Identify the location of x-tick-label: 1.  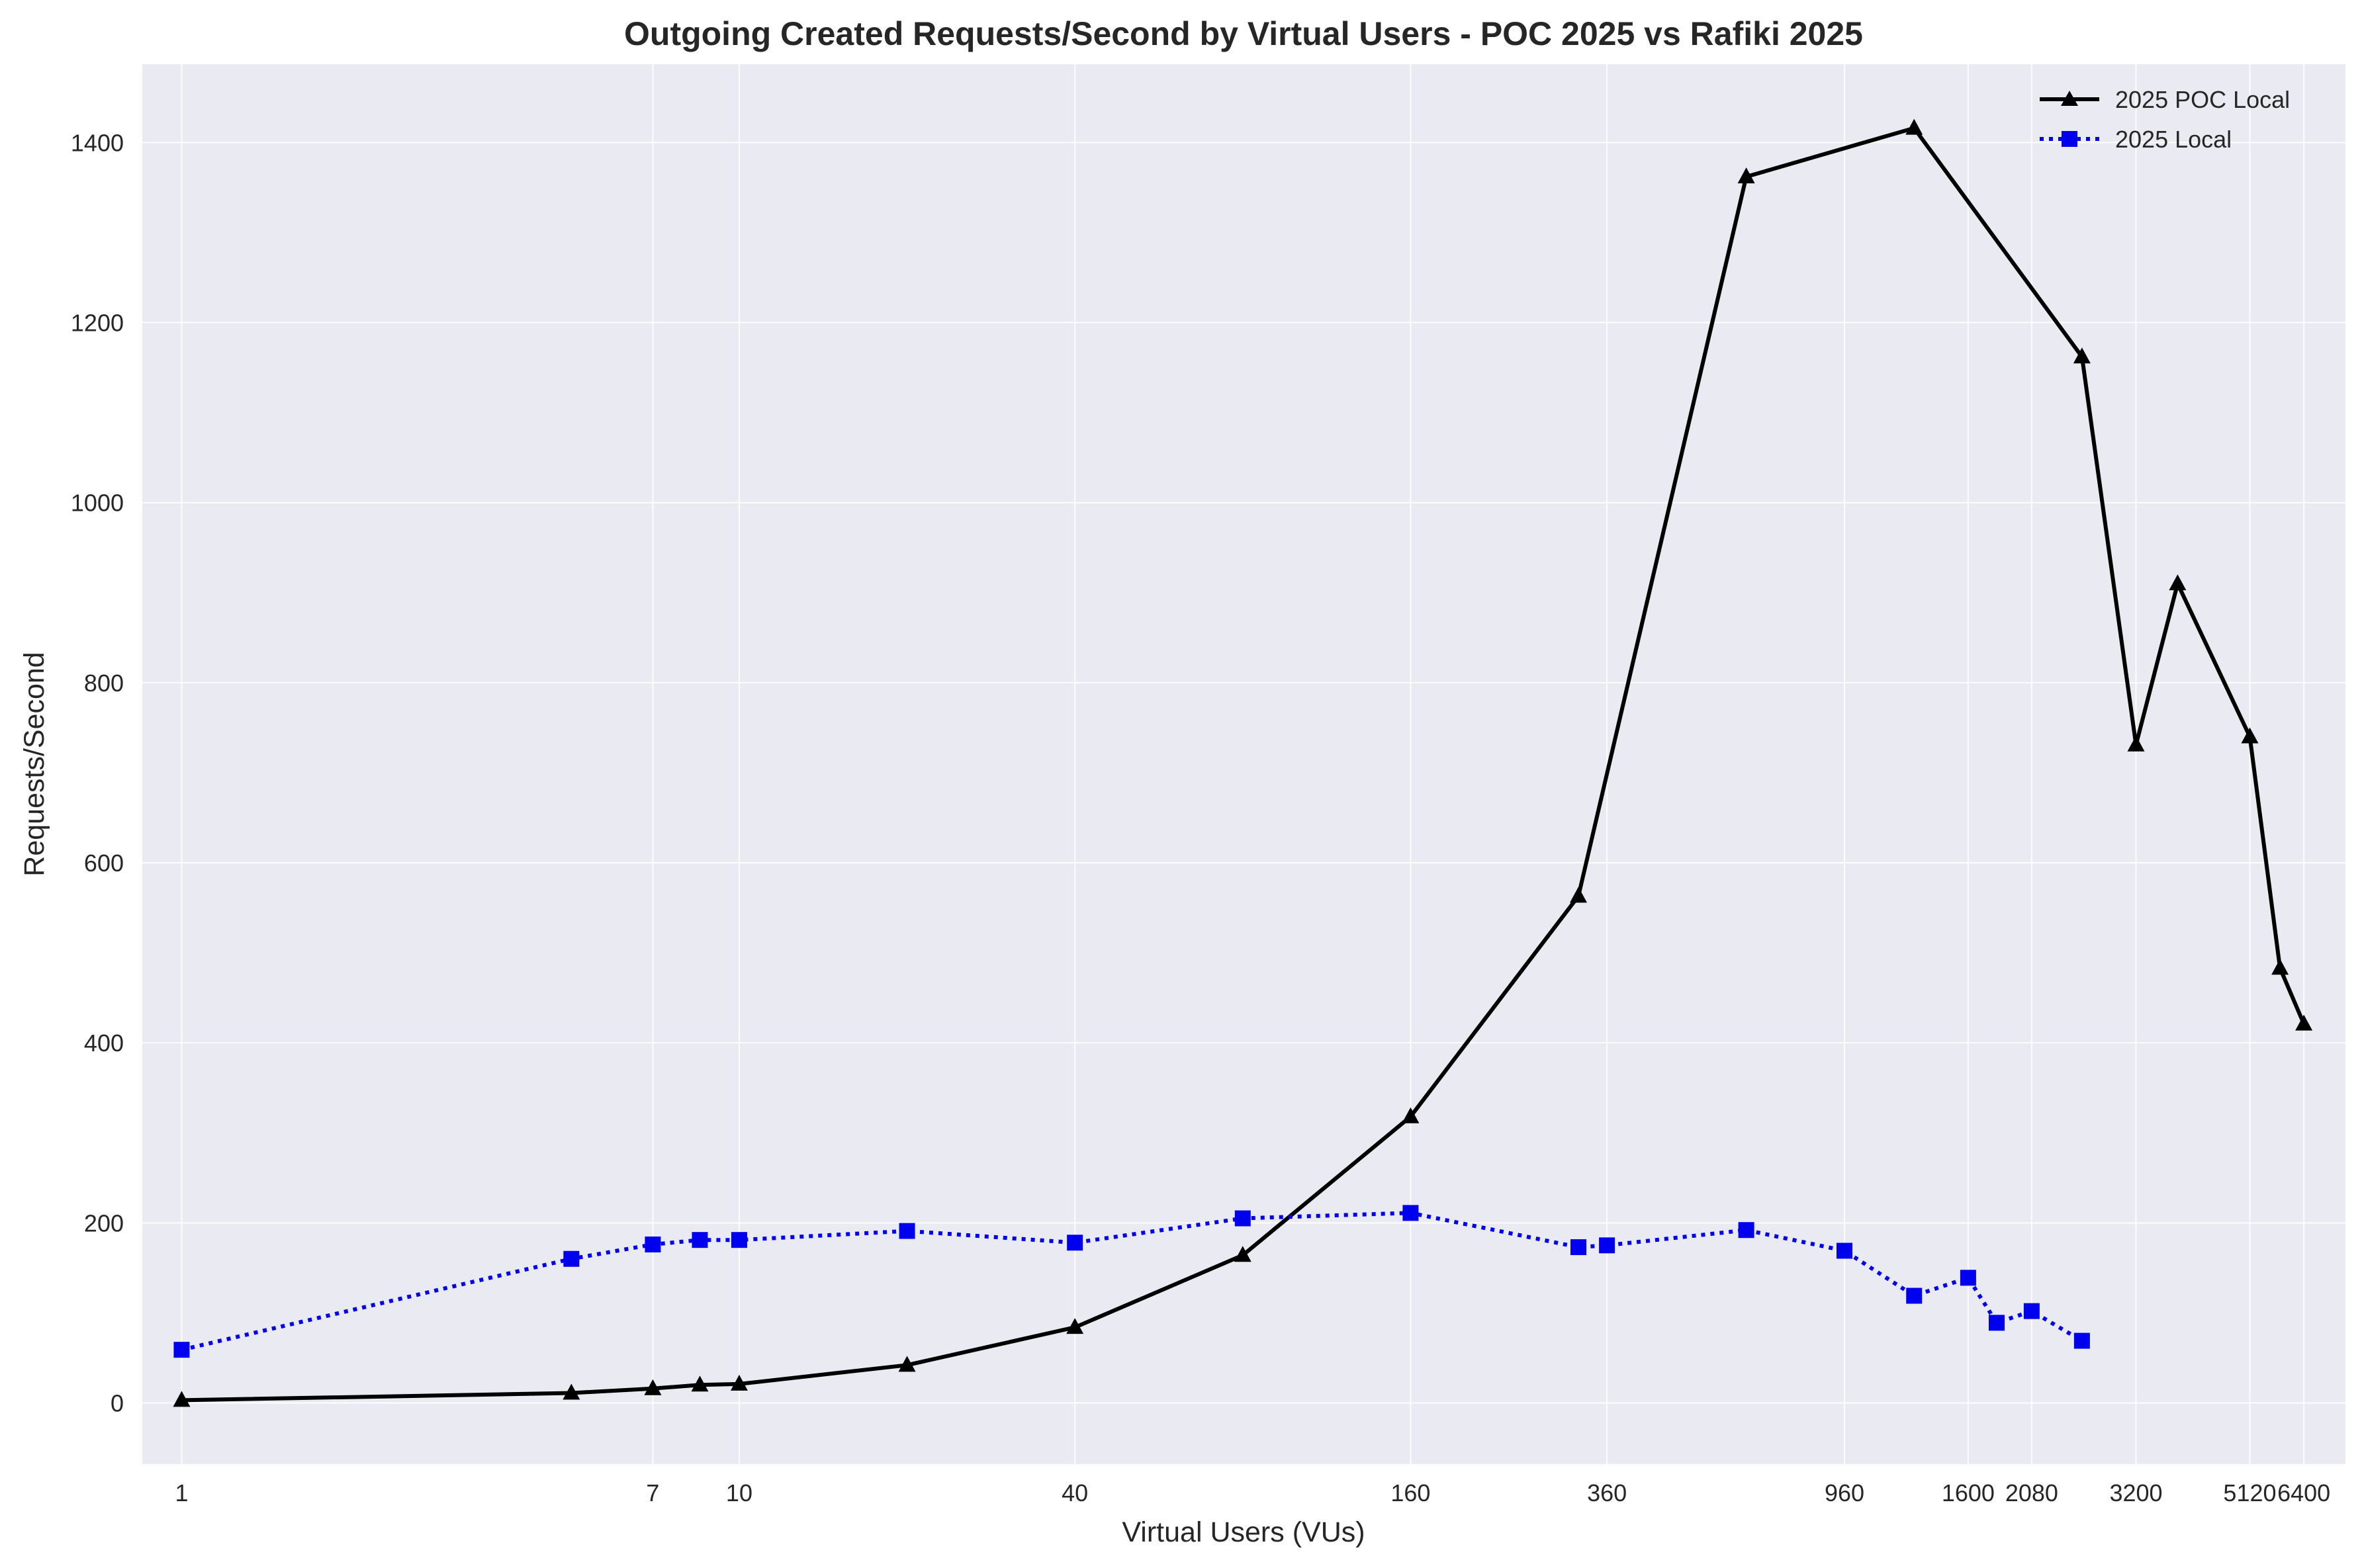
(181, 1493).